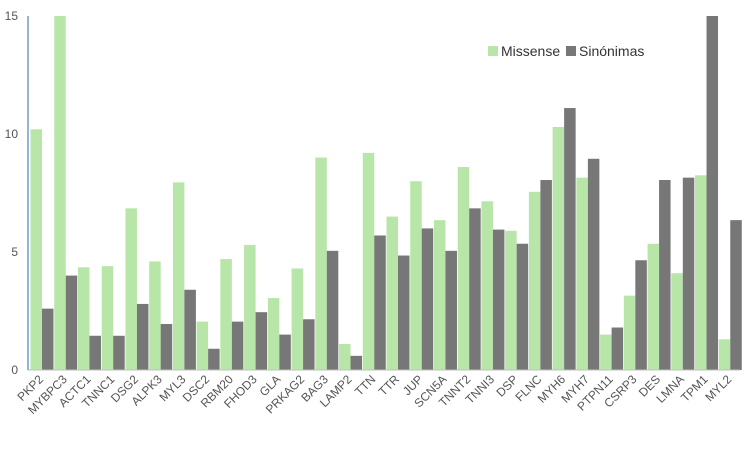 Image resolution: width=750 pixels, height=469 pixels. Describe the element at coordinates (665, 275) in the screenshot. I see `bar-sinonimas-des` at that location.